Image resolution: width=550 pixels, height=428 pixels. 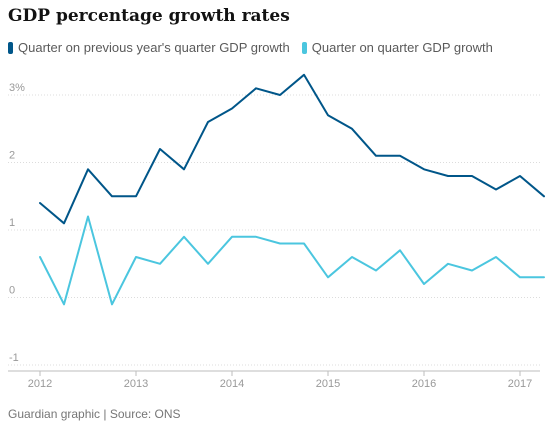 I want to click on legend-swatch-annual, so click(x=10, y=47).